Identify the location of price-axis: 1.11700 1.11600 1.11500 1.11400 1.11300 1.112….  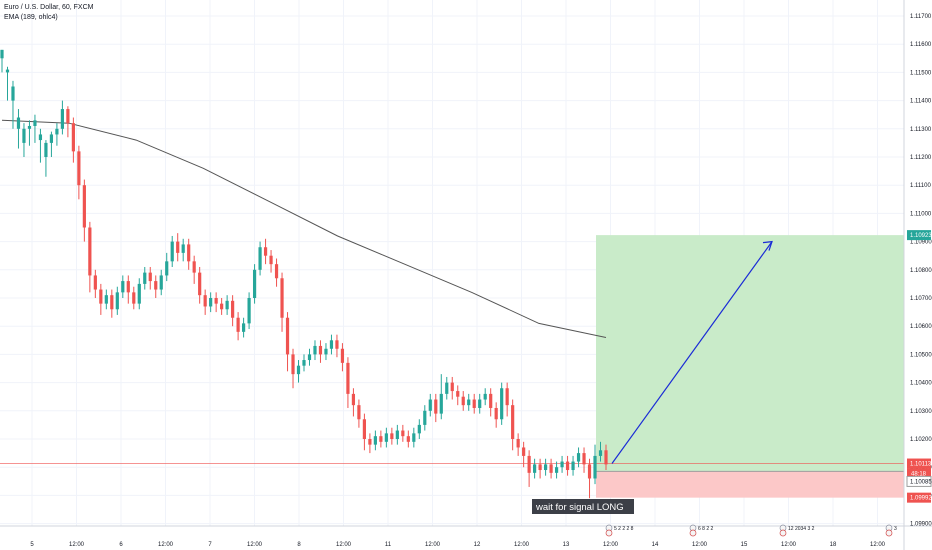
(921, 271).